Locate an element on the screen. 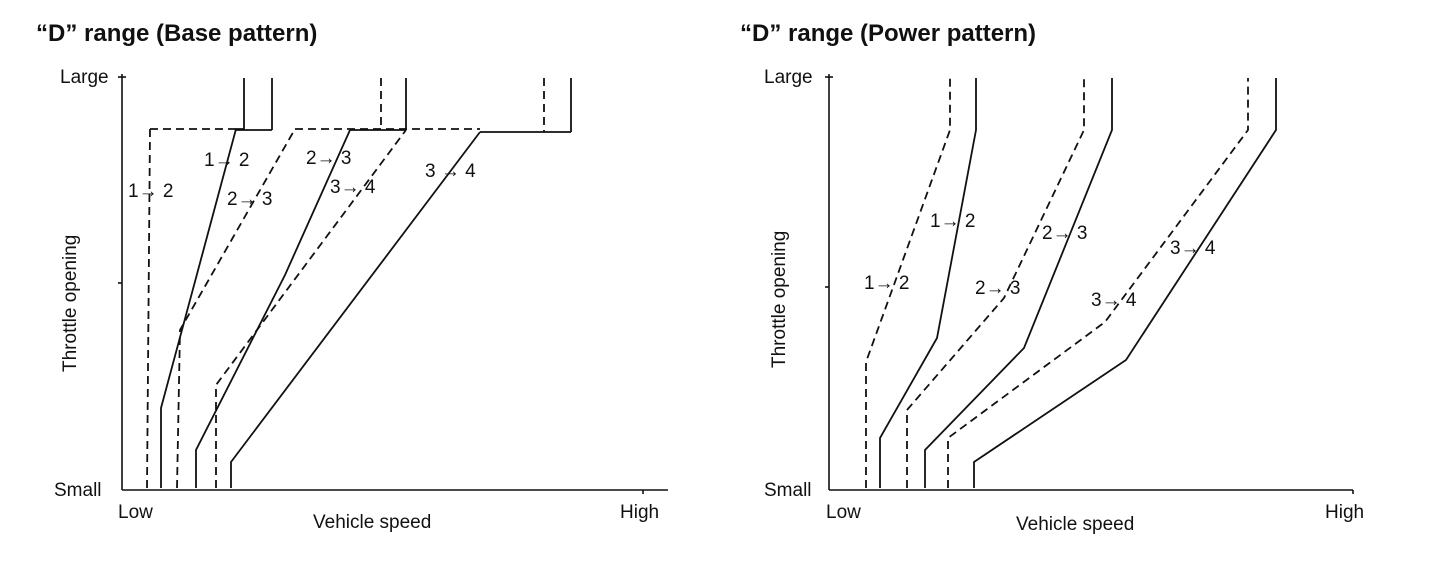 The image size is (1456, 562). shift-line-3-4-down is located at coordinates (311, 308).